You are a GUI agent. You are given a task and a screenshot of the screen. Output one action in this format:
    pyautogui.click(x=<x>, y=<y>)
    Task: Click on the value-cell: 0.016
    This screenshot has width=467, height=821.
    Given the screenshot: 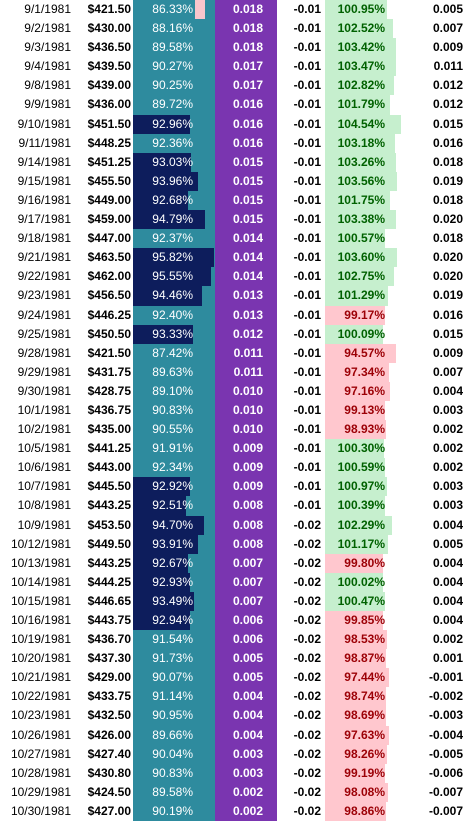 What is the action you would take?
    pyautogui.click(x=246, y=143)
    